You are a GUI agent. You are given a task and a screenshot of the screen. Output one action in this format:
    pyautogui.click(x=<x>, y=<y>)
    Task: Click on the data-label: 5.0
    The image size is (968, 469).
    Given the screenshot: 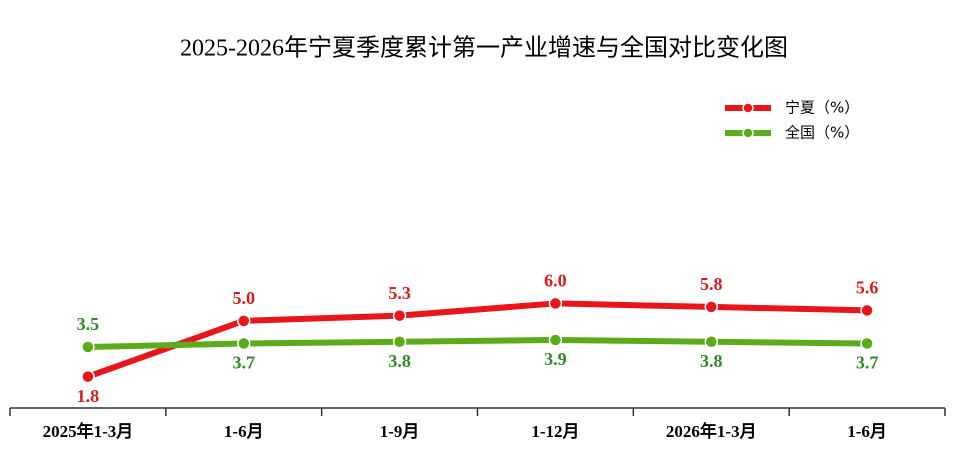 What is the action you would take?
    pyautogui.click(x=244, y=298)
    